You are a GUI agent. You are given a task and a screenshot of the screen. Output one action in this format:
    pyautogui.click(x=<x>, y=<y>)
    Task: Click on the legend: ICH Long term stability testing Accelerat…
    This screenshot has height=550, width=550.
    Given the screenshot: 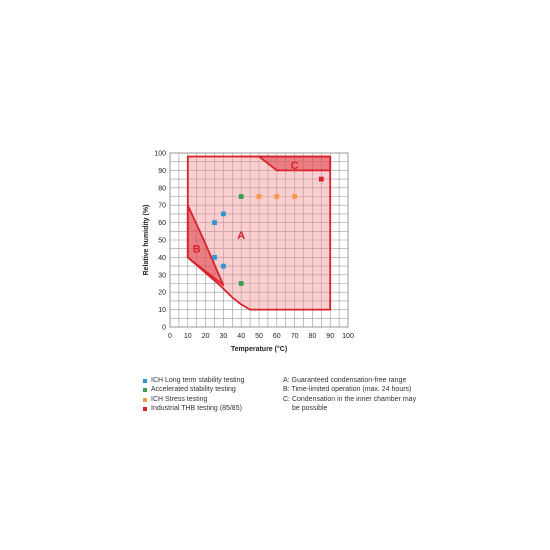 What is the action you would take?
    pyautogui.click(x=193, y=395)
    